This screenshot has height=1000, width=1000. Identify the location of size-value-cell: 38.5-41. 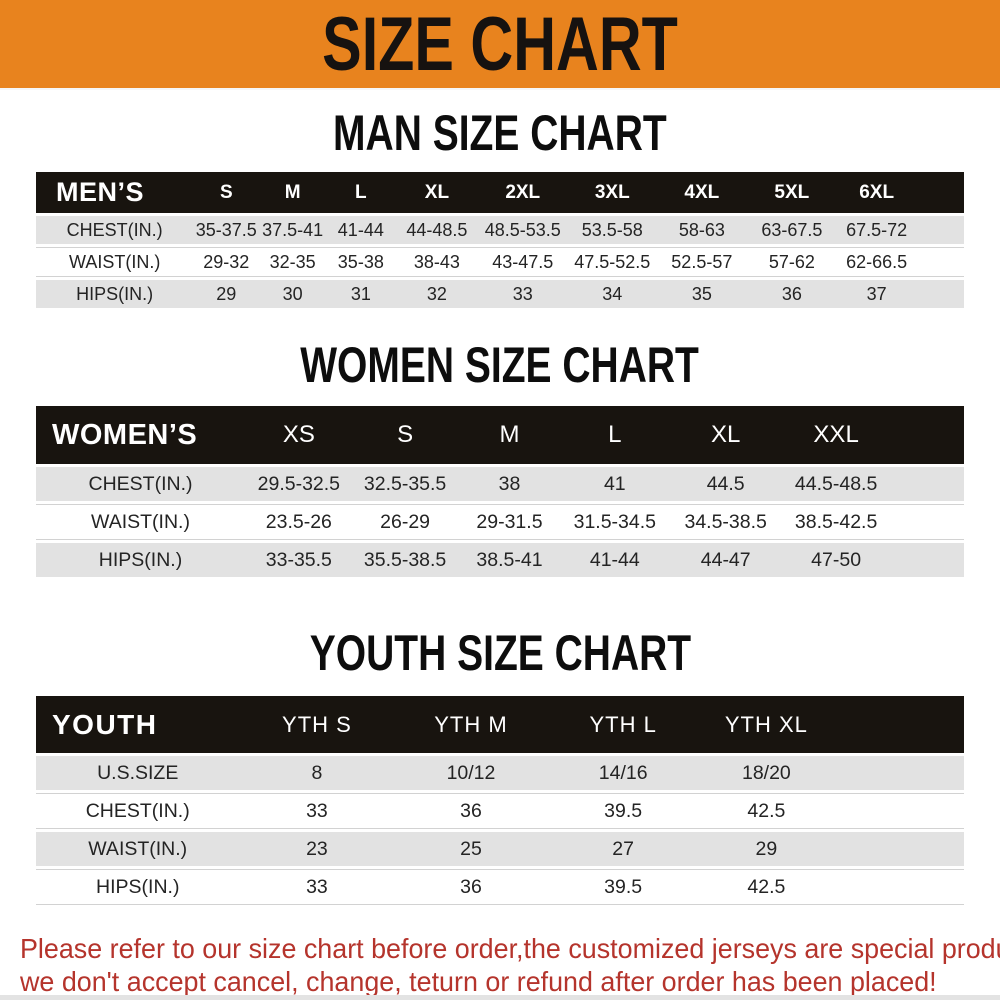
(509, 560).